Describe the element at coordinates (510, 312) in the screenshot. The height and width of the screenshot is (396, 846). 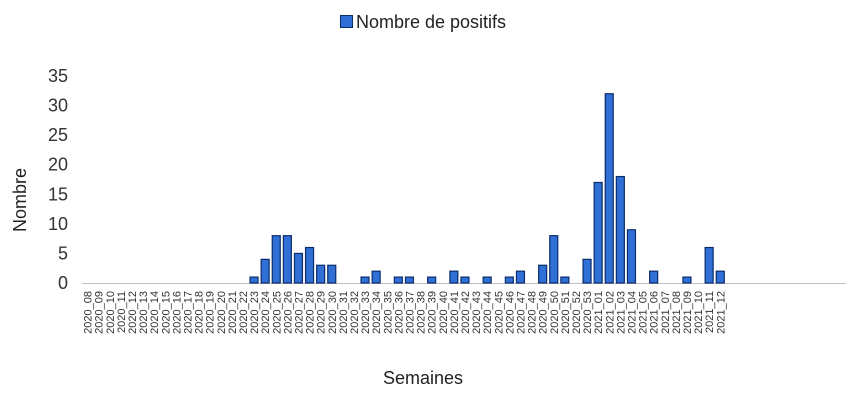
I see `x-tick-label: 2020_46` at that location.